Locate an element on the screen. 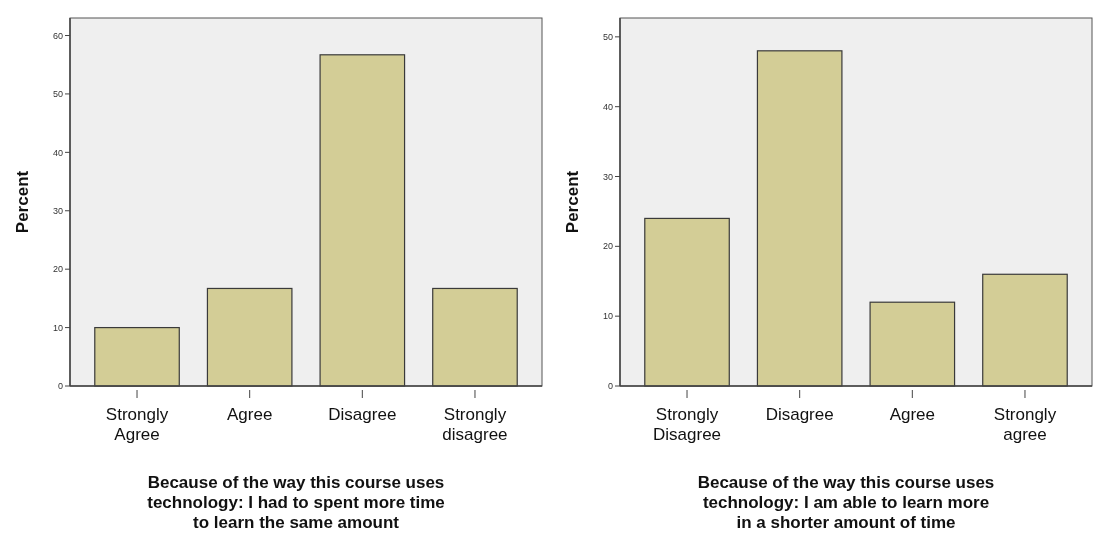 The image size is (1107, 550). x-tick-label: Strongly Disagree is located at coordinates (687, 424).